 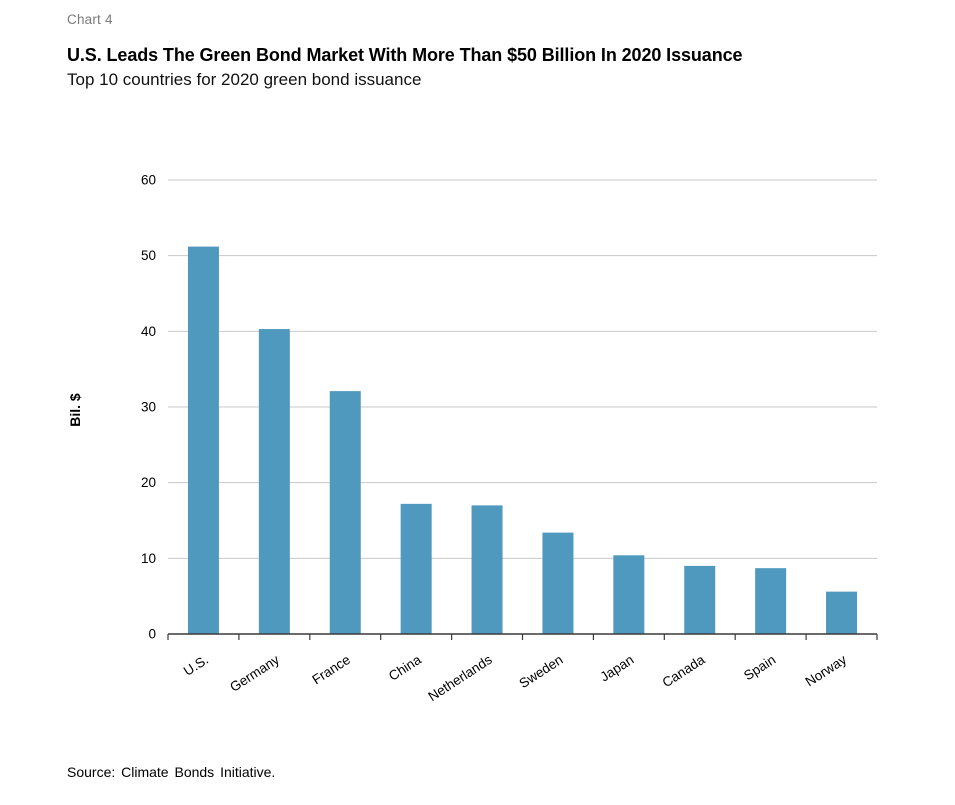 What do you see at coordinates (148, 331) in the screenshot?
I see `y-tick-label-40: 40` at bounding box center [148, 331].